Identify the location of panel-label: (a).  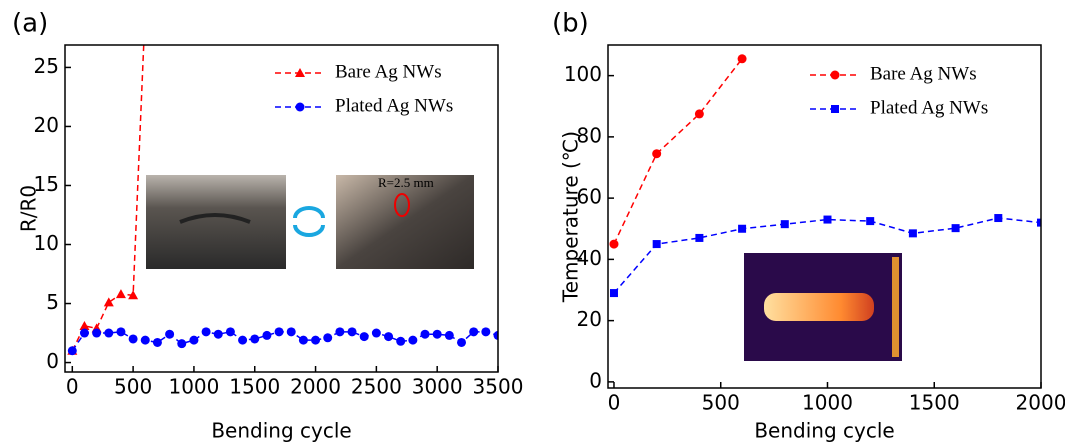
(30, 24).